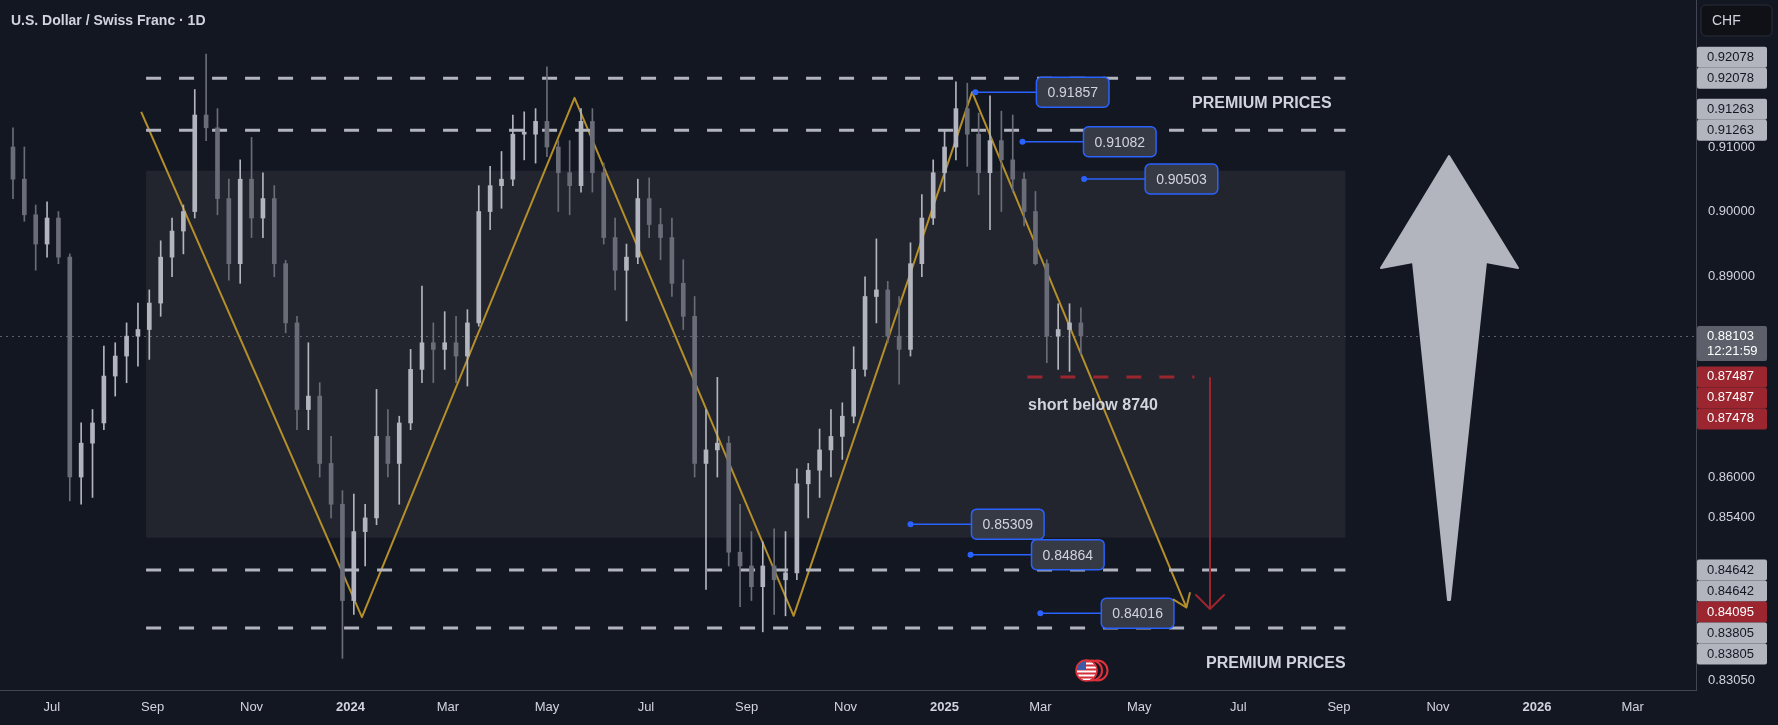  Describe the element at coordinates (1731, 680) in the screenshot. I see `y-tick-label: 0.83050` at that location.